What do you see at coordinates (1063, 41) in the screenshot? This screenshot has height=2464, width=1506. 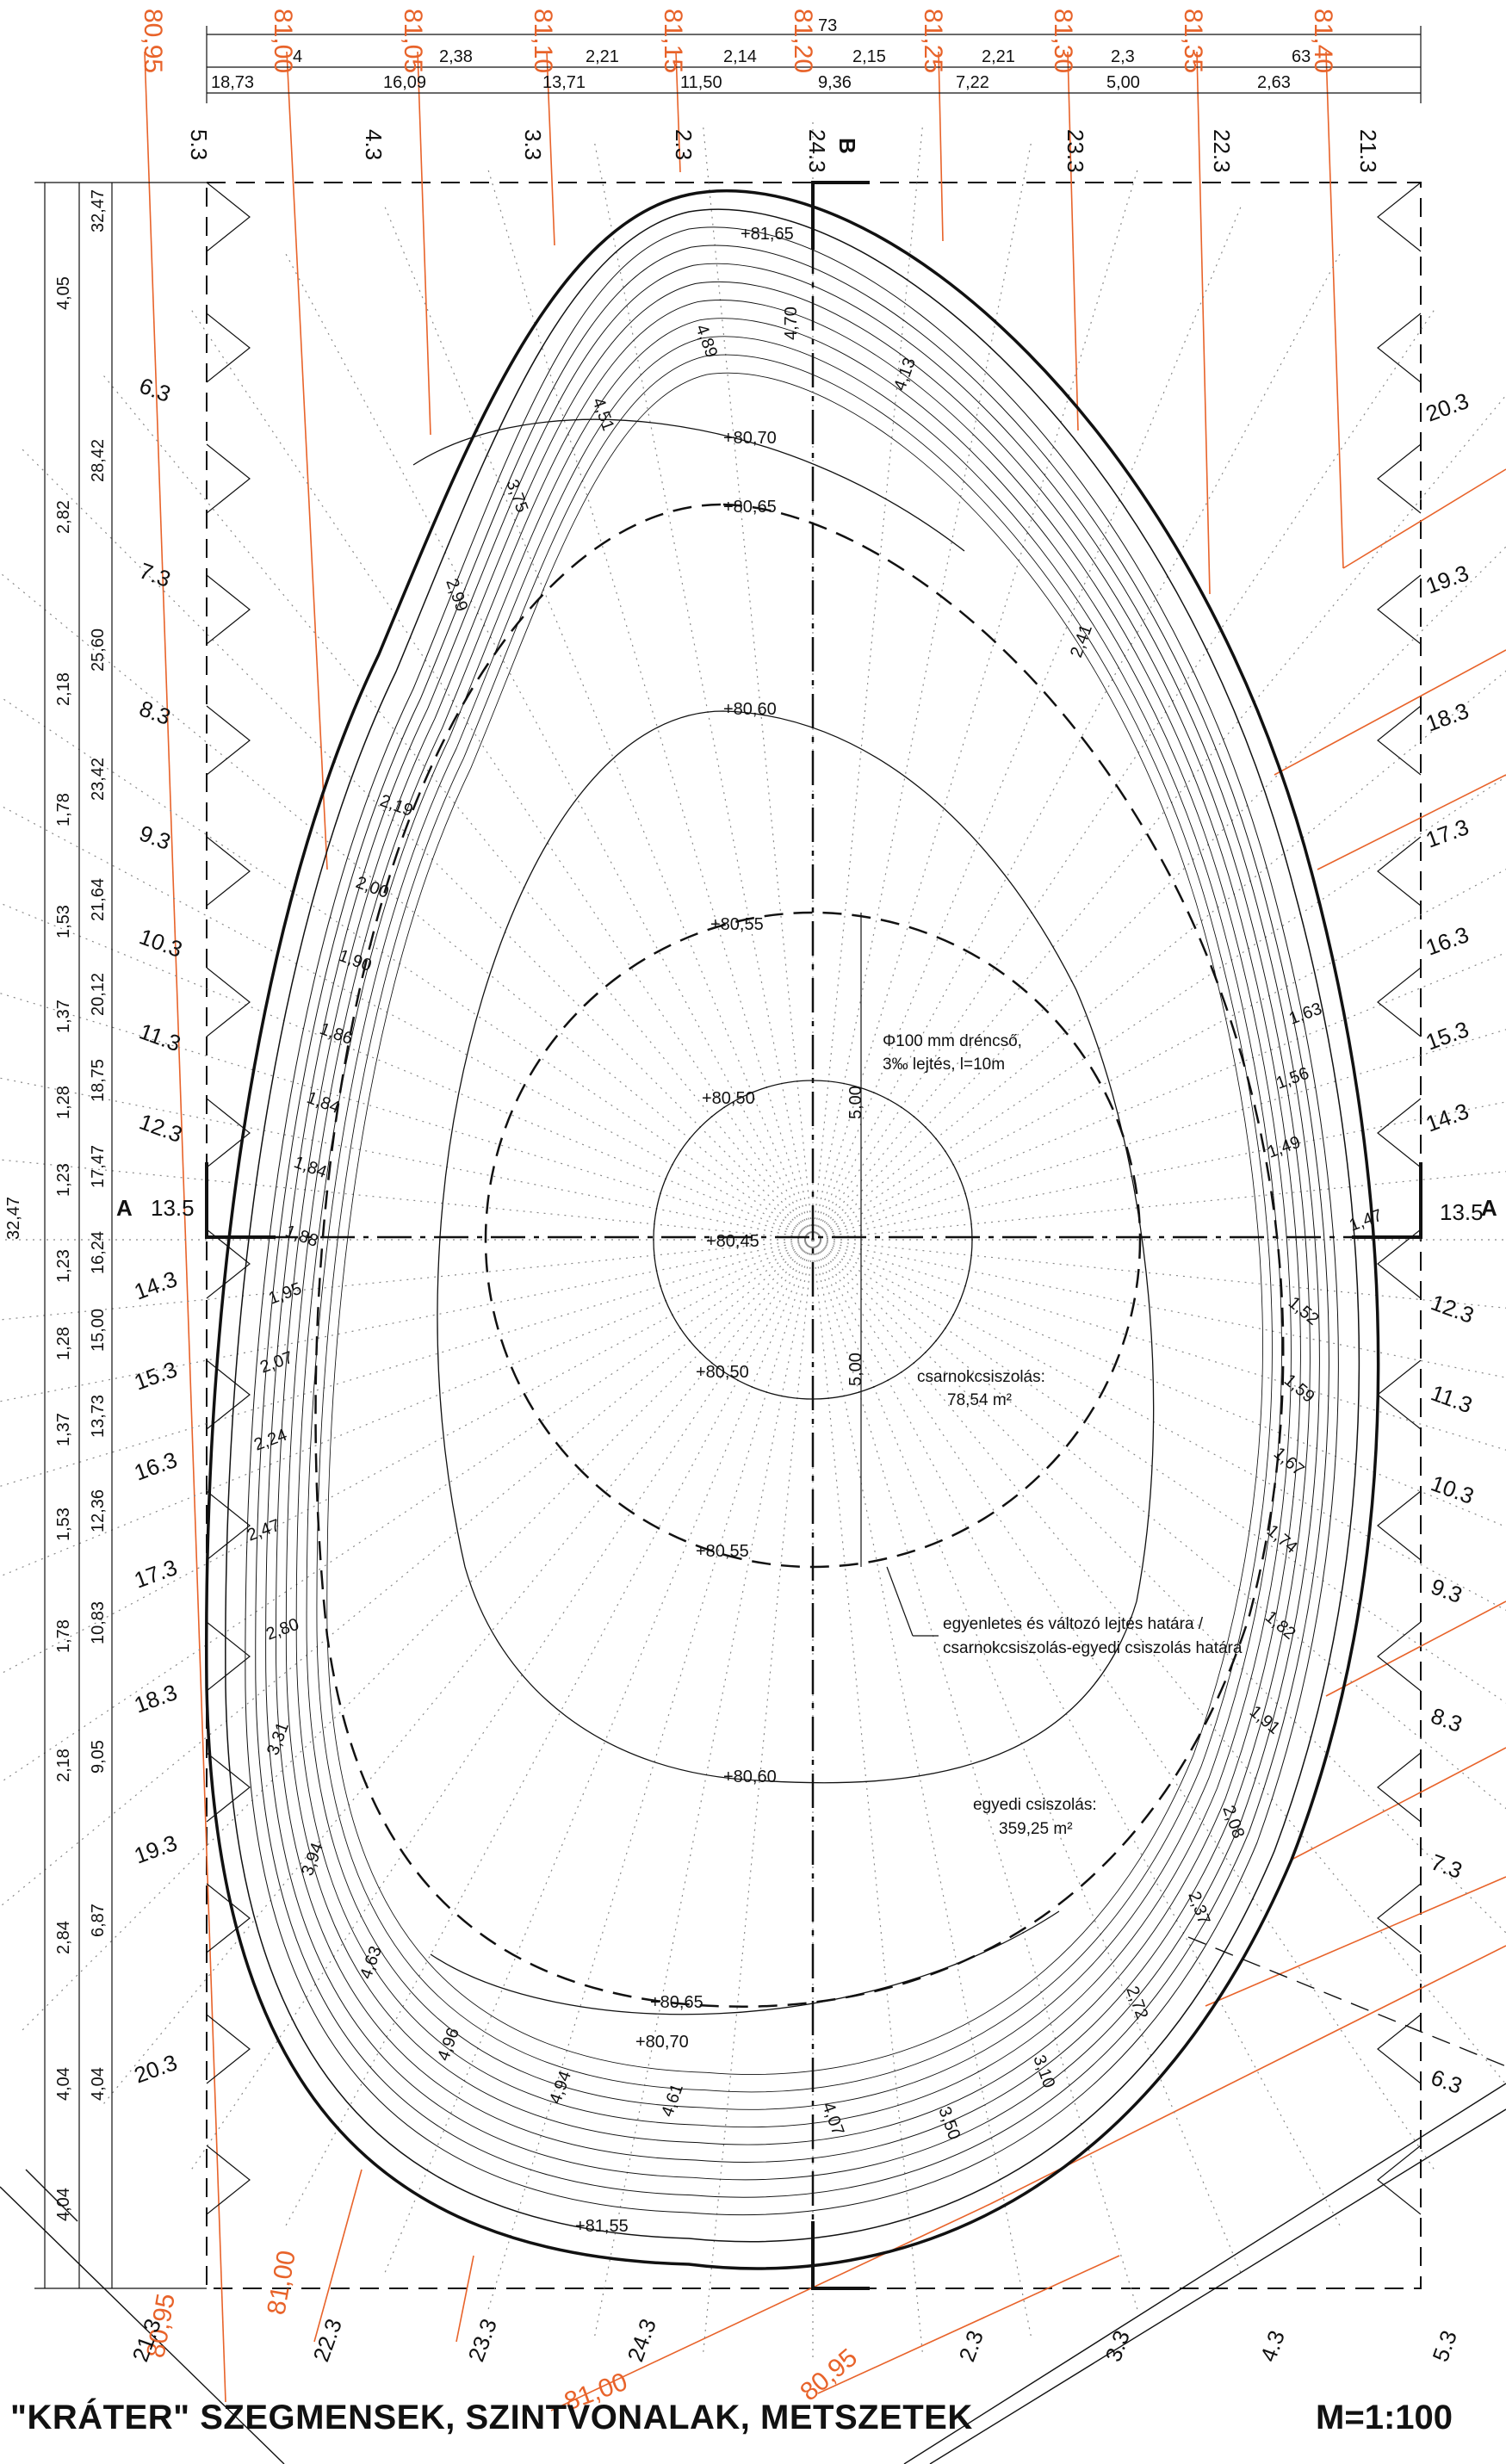 I see `top-level-label: 81,30` at bounding box center [1063, 41].